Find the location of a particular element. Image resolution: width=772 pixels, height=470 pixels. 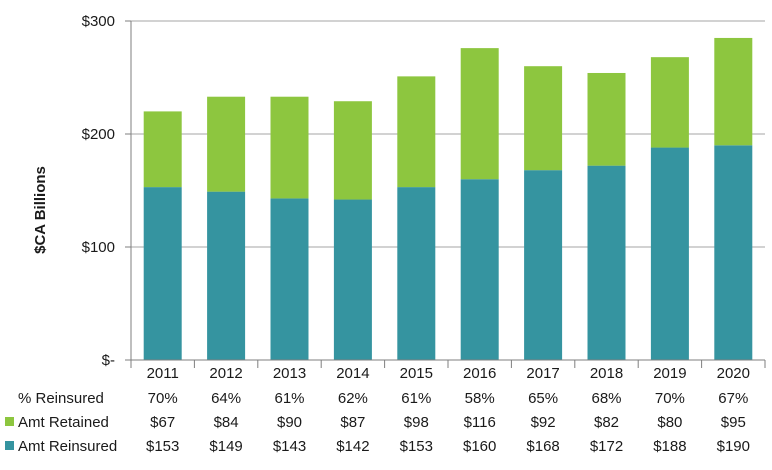

x-tick-label: 2013 is located at coordinates (289, 373).